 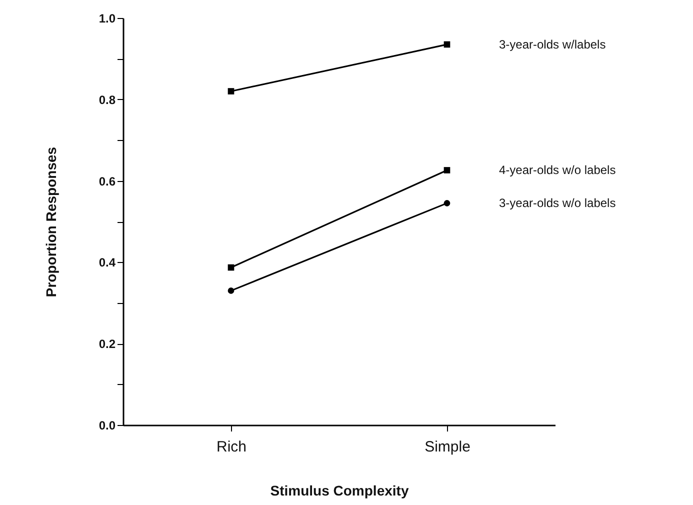 I want to click on text: 4-year-olds w/o labels, so click(x=557, y=170).